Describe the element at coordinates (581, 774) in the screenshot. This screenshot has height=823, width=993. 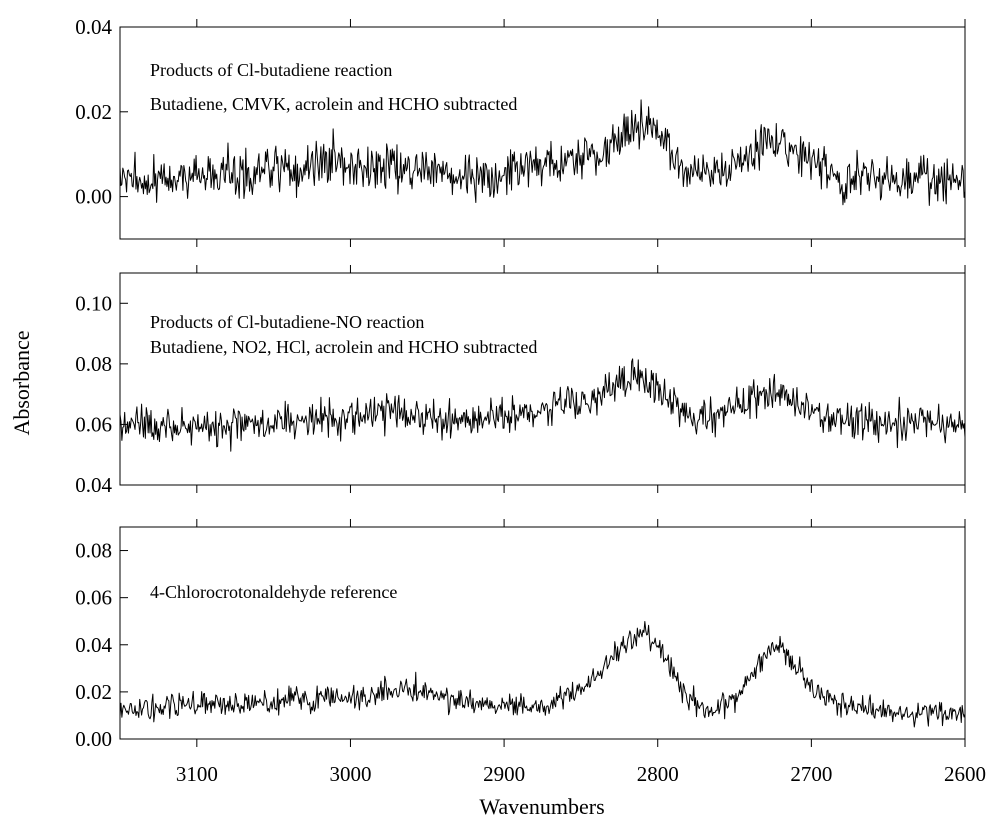
I see `x-axis-tick-labels: 3100 3000 2900 2800 2700 2600` at that location.